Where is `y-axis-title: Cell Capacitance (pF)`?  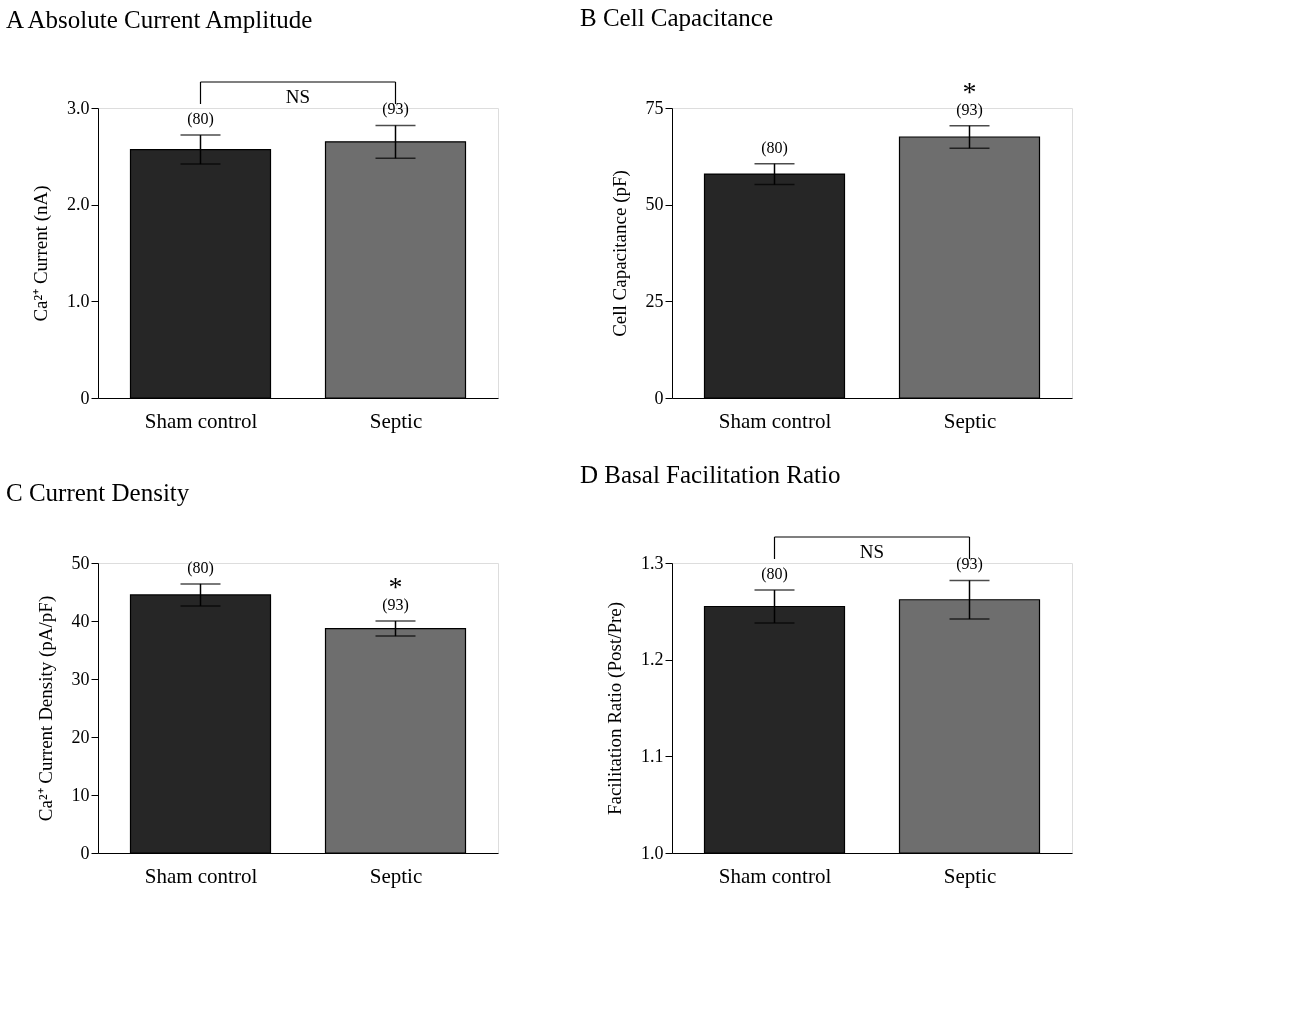 y-axis-title: Cell Capacitance (pF) is located at coordinates (619, 253).